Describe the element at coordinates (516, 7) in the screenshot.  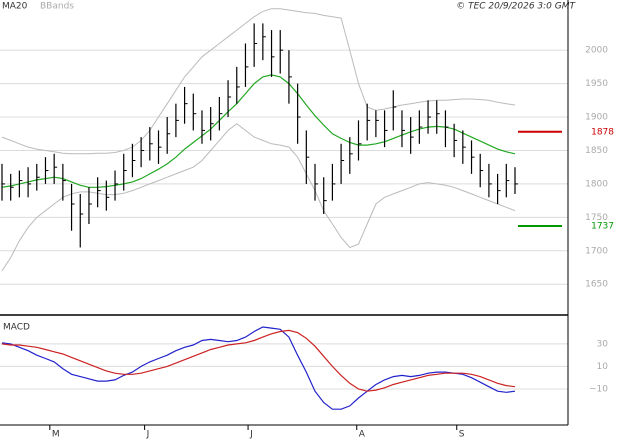
I see `source: © TEC 20/9/2026 3:0 GMT` at that location.